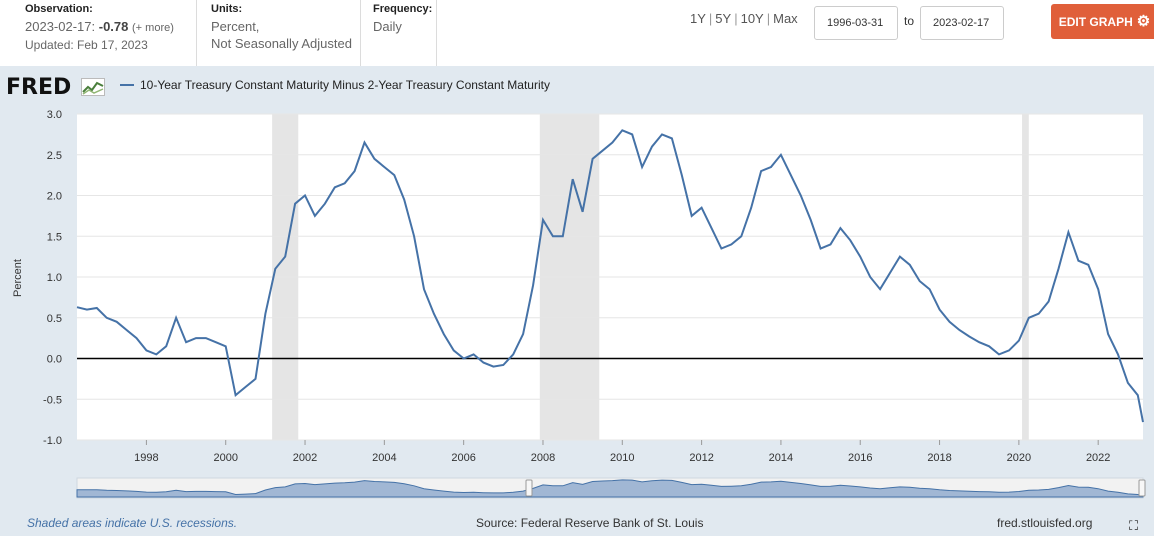 The width and height of the screenshot is (1154, 536). Describe the element at coordinates (54, 237) in the screenshot. I see `y-tick-label: 1.5` at that location.